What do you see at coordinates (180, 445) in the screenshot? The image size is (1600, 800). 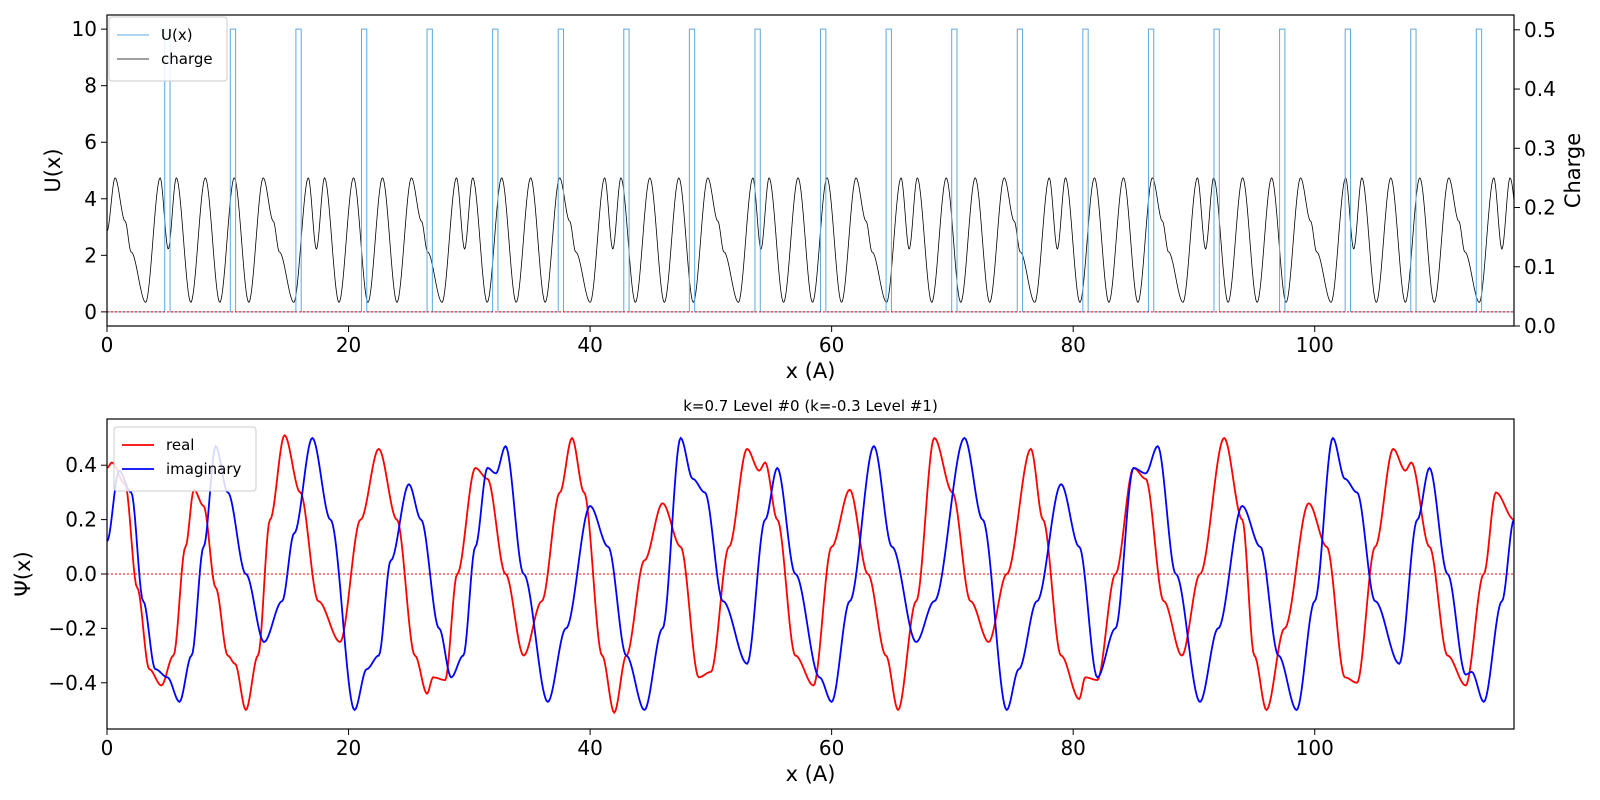 I see `legend-label: real` at bounding box center [180, 445].